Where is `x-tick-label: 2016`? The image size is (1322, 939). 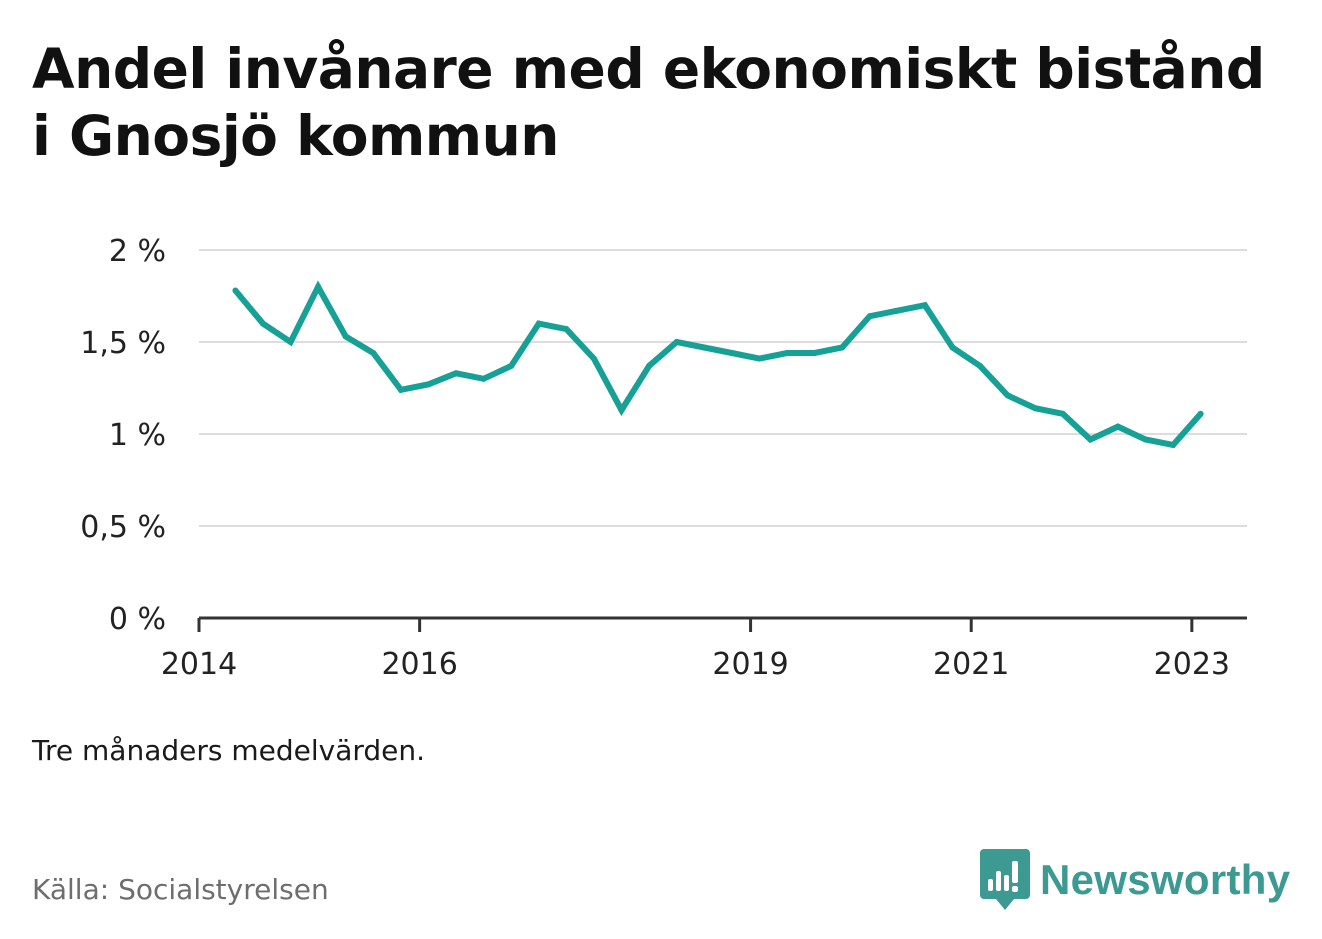 x-tick-label: 2016 is located at coordinates (419, 664).